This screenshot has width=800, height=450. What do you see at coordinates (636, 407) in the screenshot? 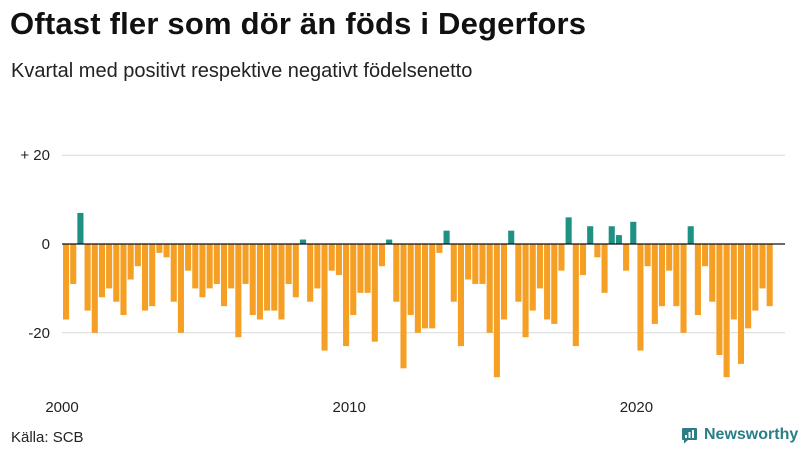
I see `x-tick-label: 2020` at bounding box center [636, 407].